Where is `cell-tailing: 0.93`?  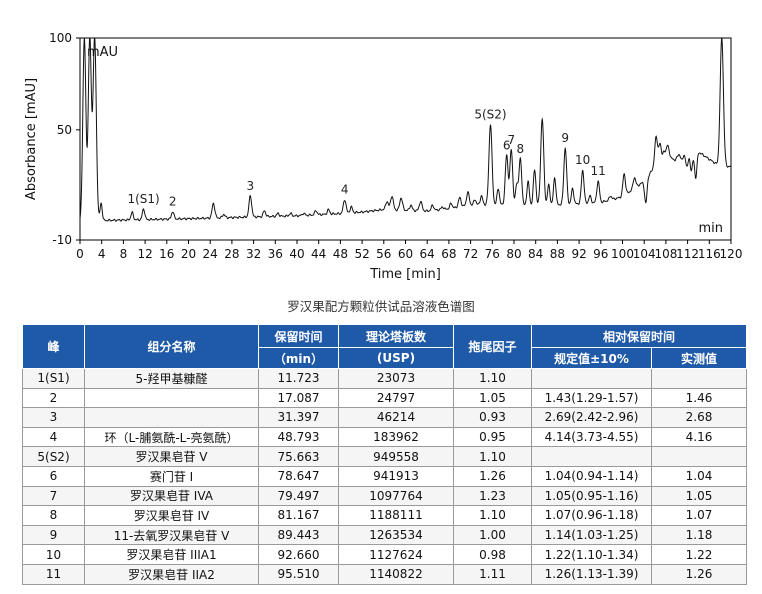
cell-tailing: 0.93 is located at coordinates (492, 417).